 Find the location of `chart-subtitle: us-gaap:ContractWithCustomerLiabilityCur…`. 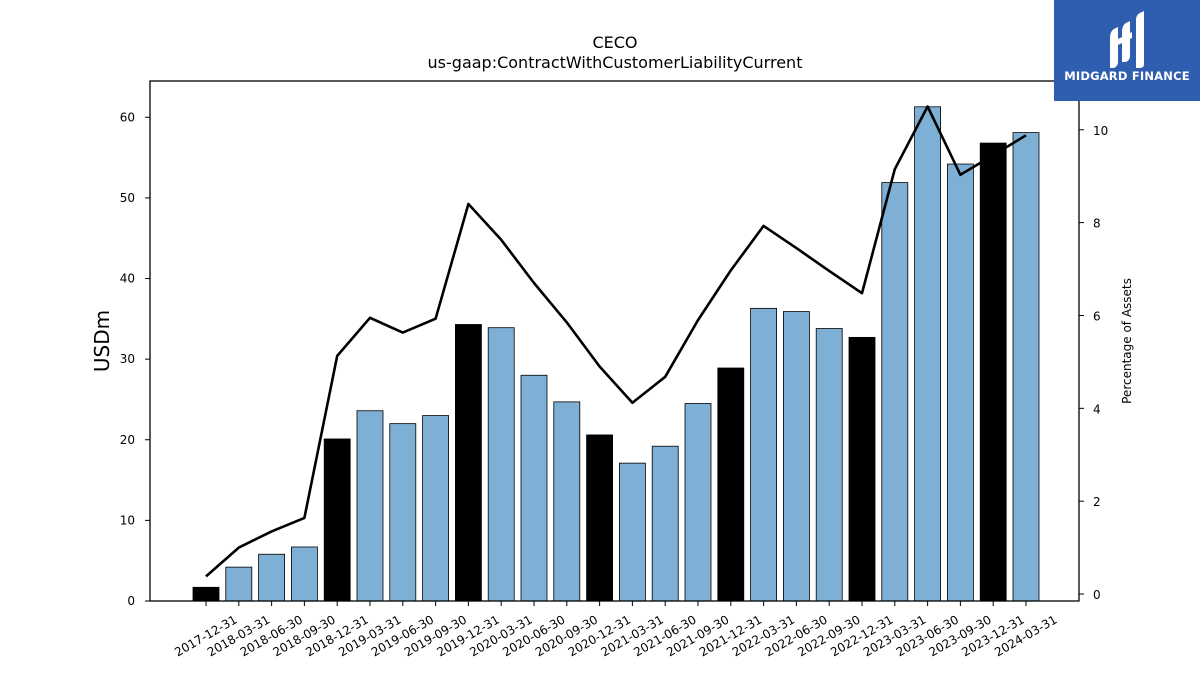

chart-subtitle: us-gaap:ContractWithCustomerLiabilityCur… is located at coordinates (615, 62).